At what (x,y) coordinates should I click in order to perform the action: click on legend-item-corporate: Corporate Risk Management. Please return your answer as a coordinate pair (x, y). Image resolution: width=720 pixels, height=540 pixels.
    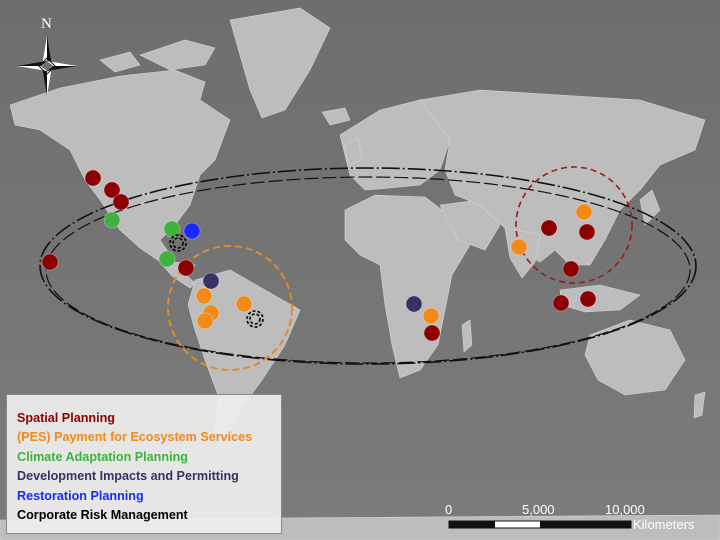
    Looking at the image, I should click on (102, 515).